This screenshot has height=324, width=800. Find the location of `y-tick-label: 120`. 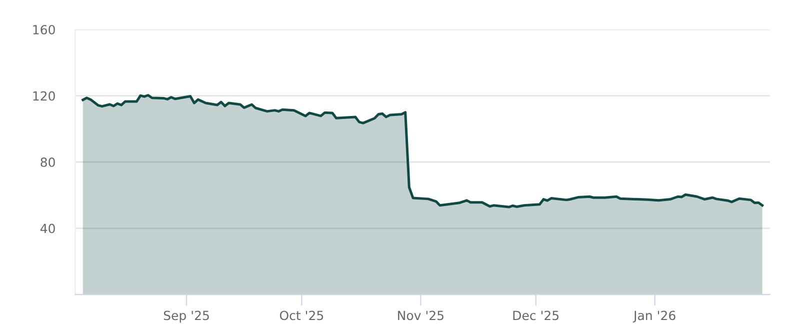

y-tick-label: 120 is located at coordinates (44, 96).